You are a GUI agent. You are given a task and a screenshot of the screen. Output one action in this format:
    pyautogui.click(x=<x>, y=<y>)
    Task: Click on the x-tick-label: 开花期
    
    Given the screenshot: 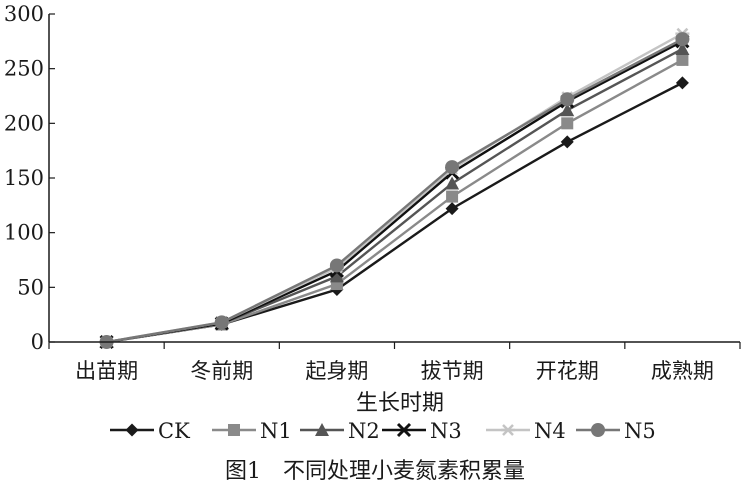 What is the action you would take?
    pyautogui.click(x=567, y=371)
    